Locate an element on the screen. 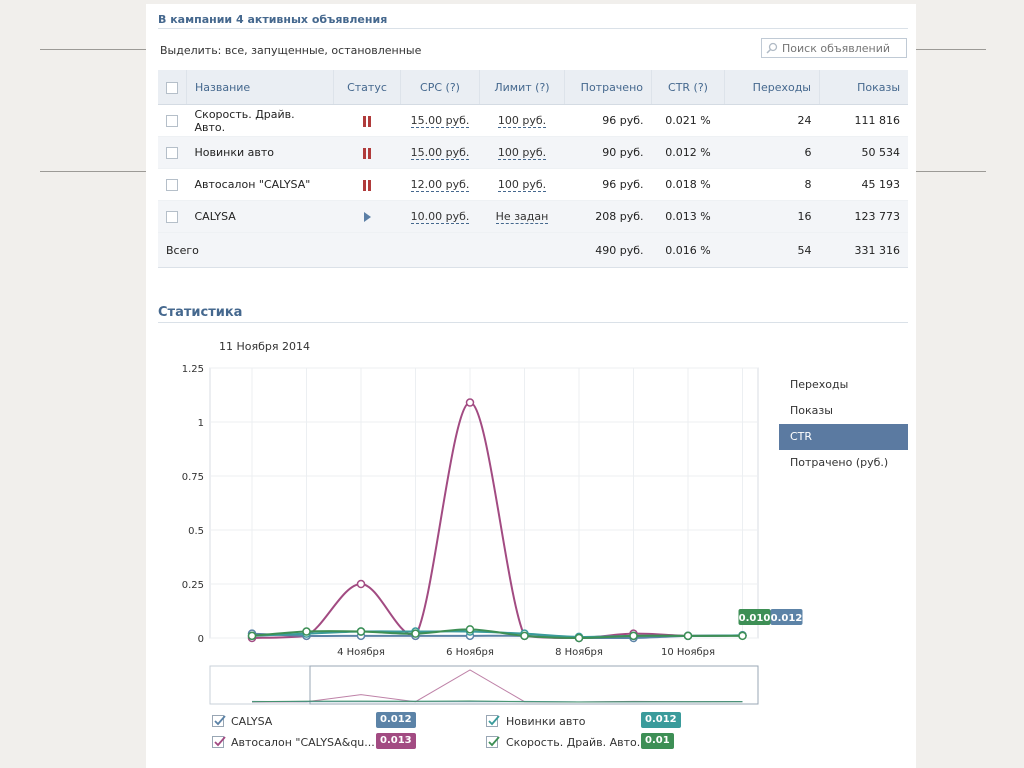 Image resolution: width=1024 pixels, height=768 pixels. legend-value-badge: 0.01 is located at coordinates (657, 741).